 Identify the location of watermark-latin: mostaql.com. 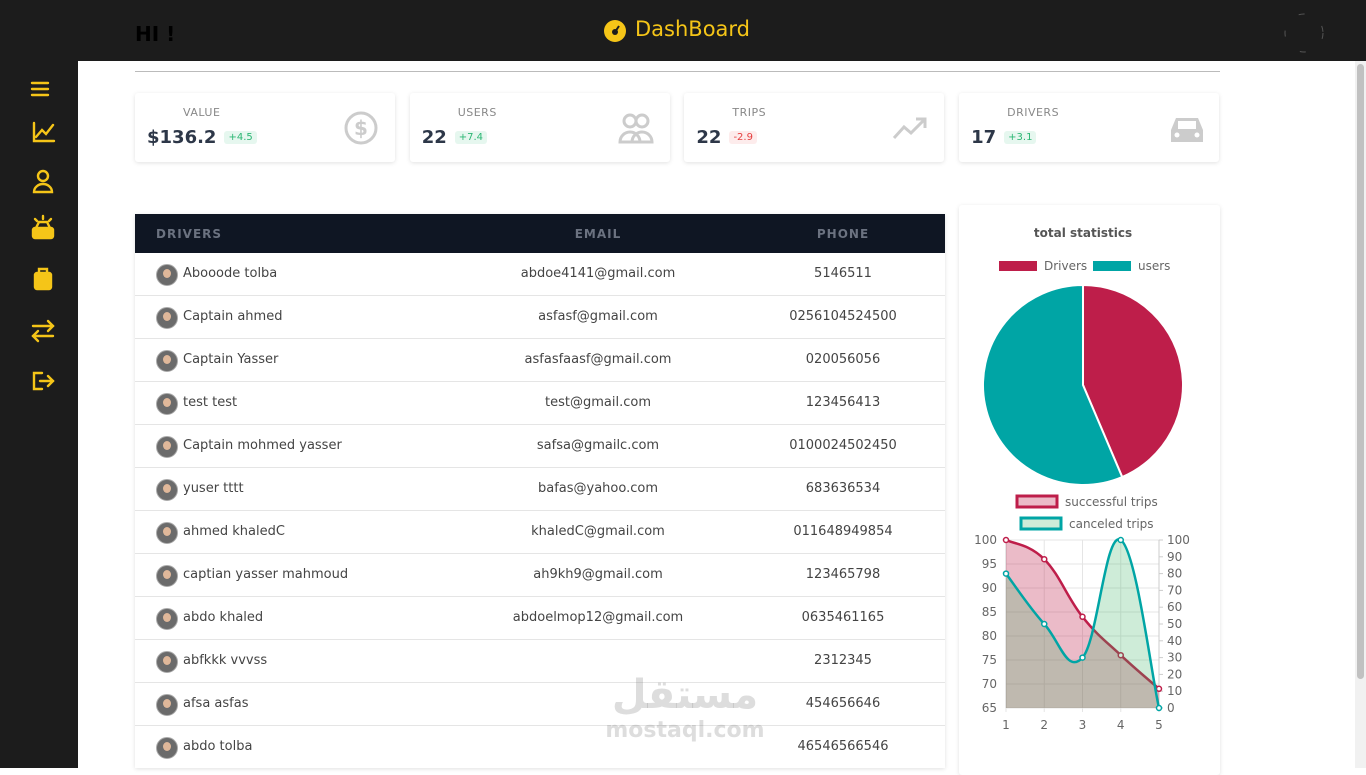
(685, 730).